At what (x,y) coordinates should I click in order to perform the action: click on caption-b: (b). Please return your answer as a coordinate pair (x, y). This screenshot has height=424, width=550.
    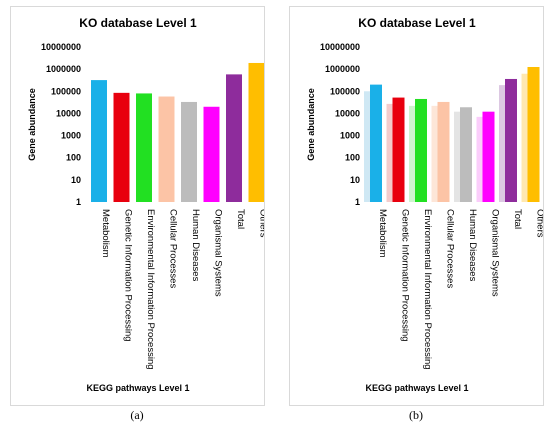
    Looking at the image, I should click on (416, 415).